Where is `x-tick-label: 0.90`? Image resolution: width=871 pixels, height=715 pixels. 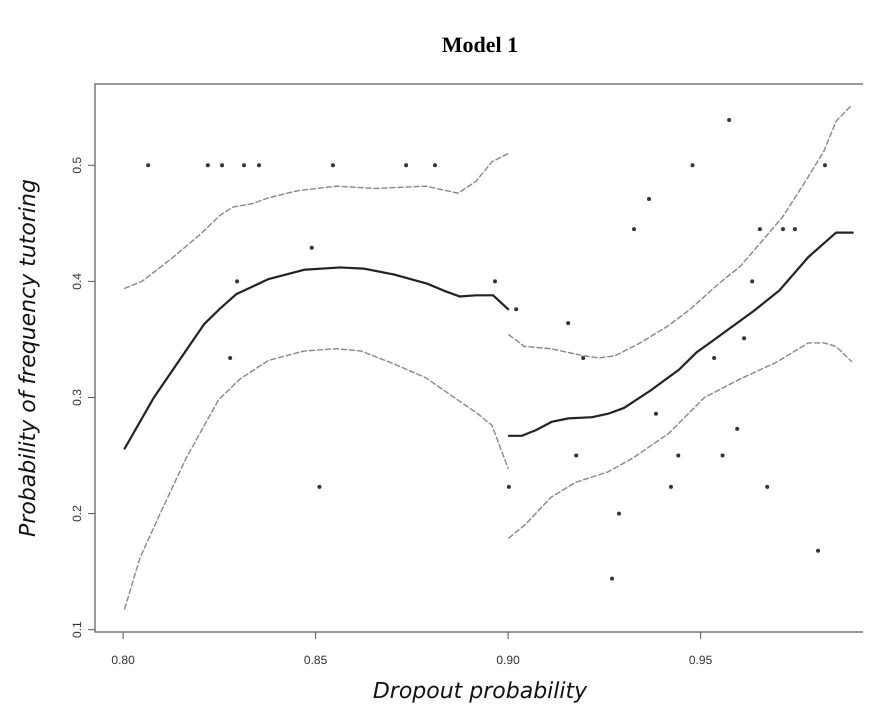 x-tick-label: 0.90 is located at coordinates (508, 660).